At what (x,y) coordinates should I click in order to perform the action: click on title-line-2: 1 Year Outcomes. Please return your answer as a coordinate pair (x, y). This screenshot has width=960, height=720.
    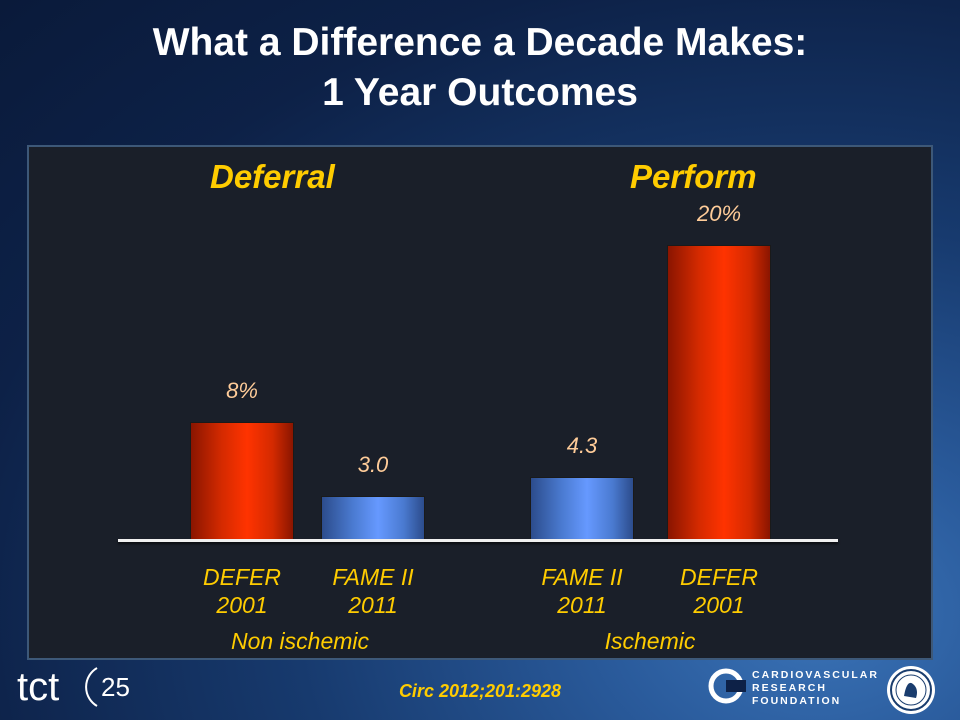
    Looking at the image, I should click on (480, 92).